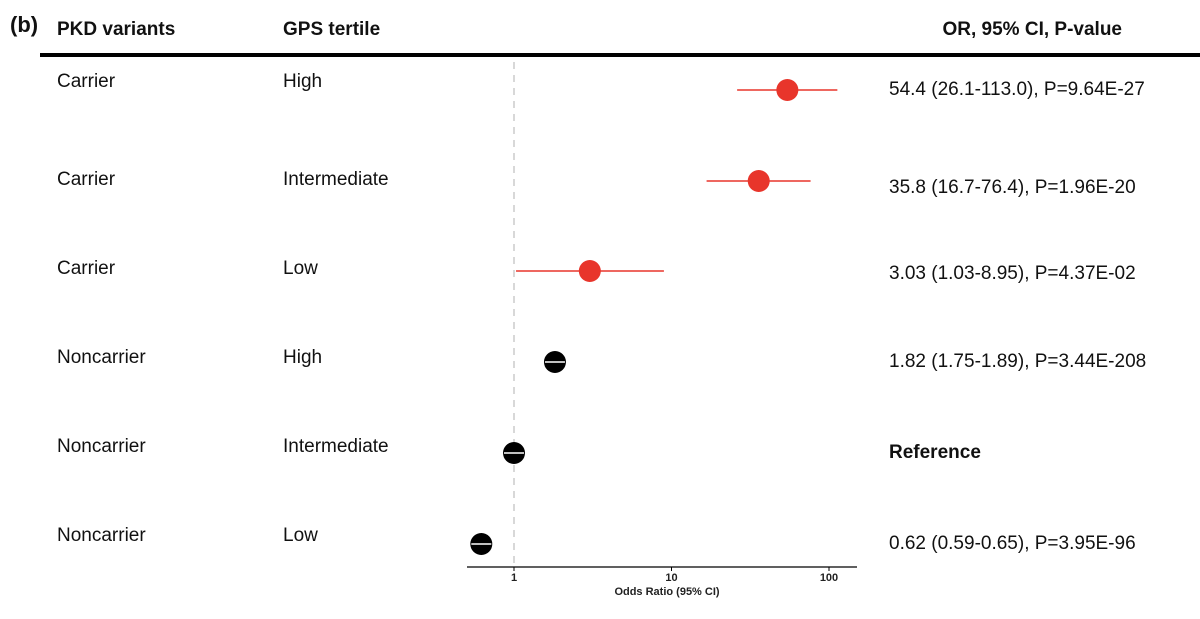  I want to click on row-2-tertile: Intermediate, so click(336, 179).